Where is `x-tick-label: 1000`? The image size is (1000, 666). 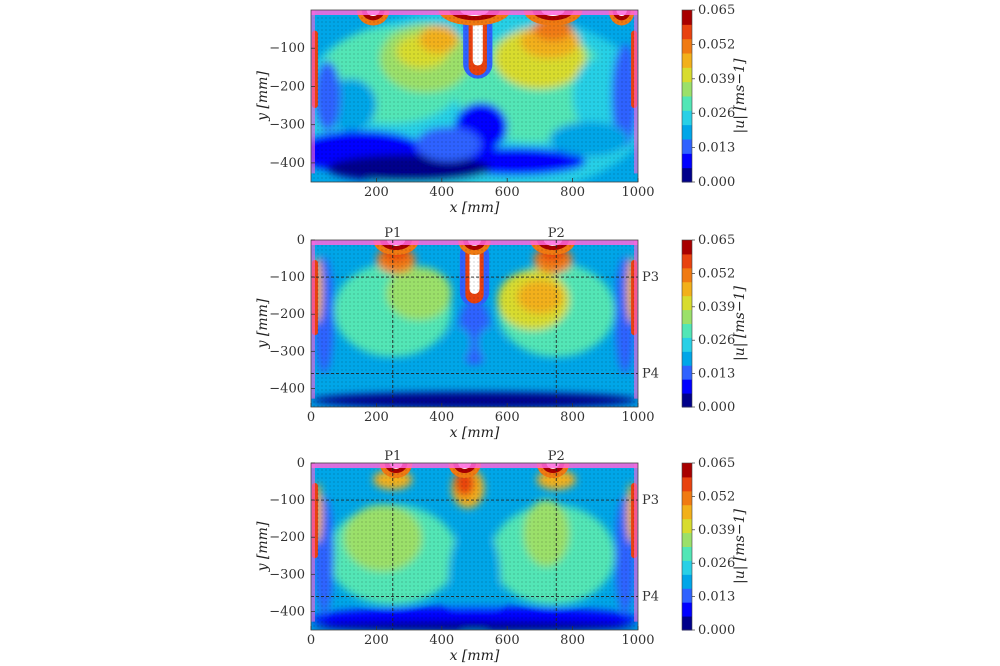 x-tick-label: 1000 is located at coordinates (637, 640).